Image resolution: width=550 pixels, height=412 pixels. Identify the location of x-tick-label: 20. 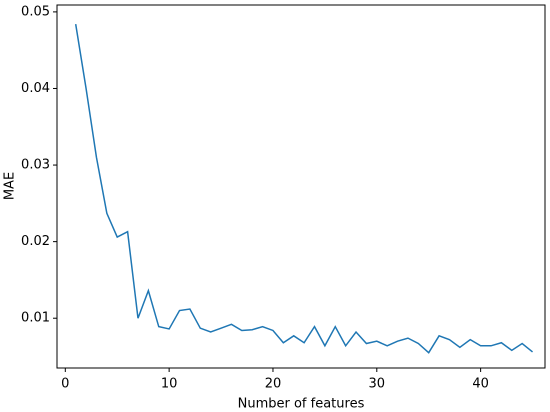
(273, 384).